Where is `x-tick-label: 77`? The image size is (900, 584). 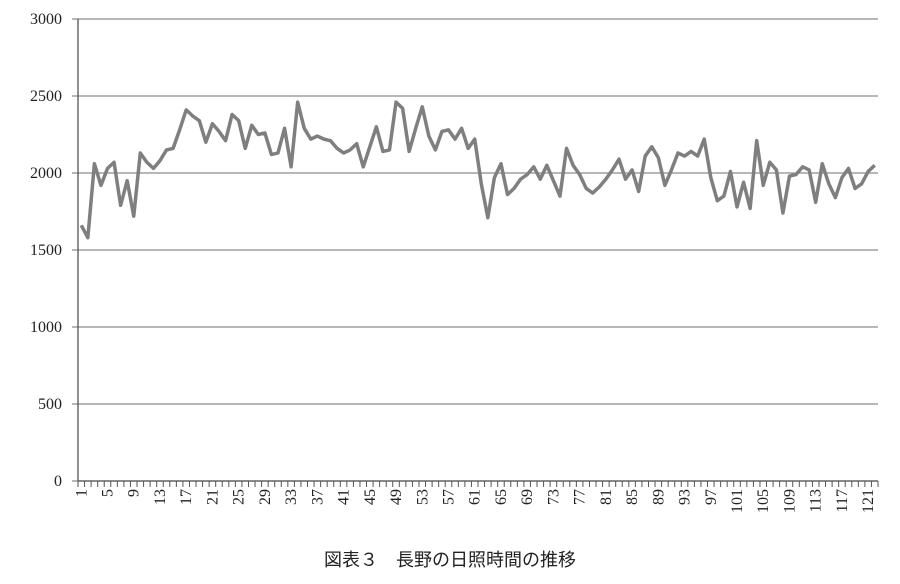 x-tick-label: 77 is located at coordinates (580, 497).